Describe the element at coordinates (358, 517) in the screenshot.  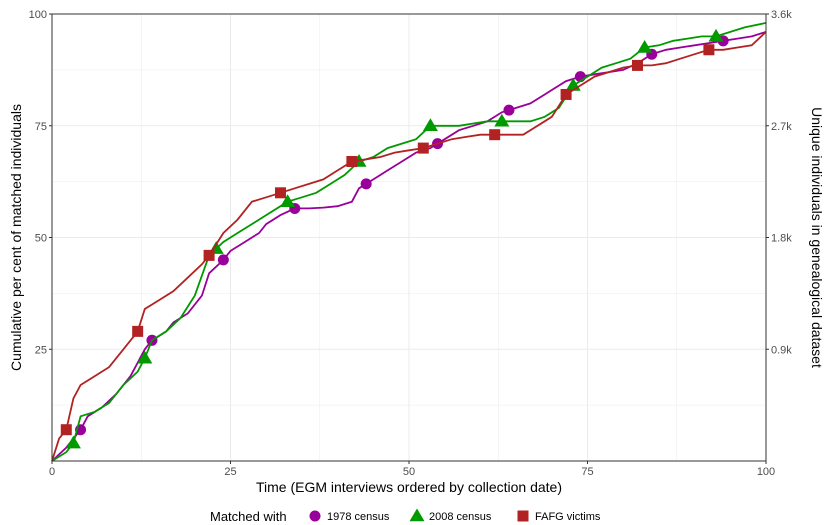
I see `legend-label: 1978 census` at that location.